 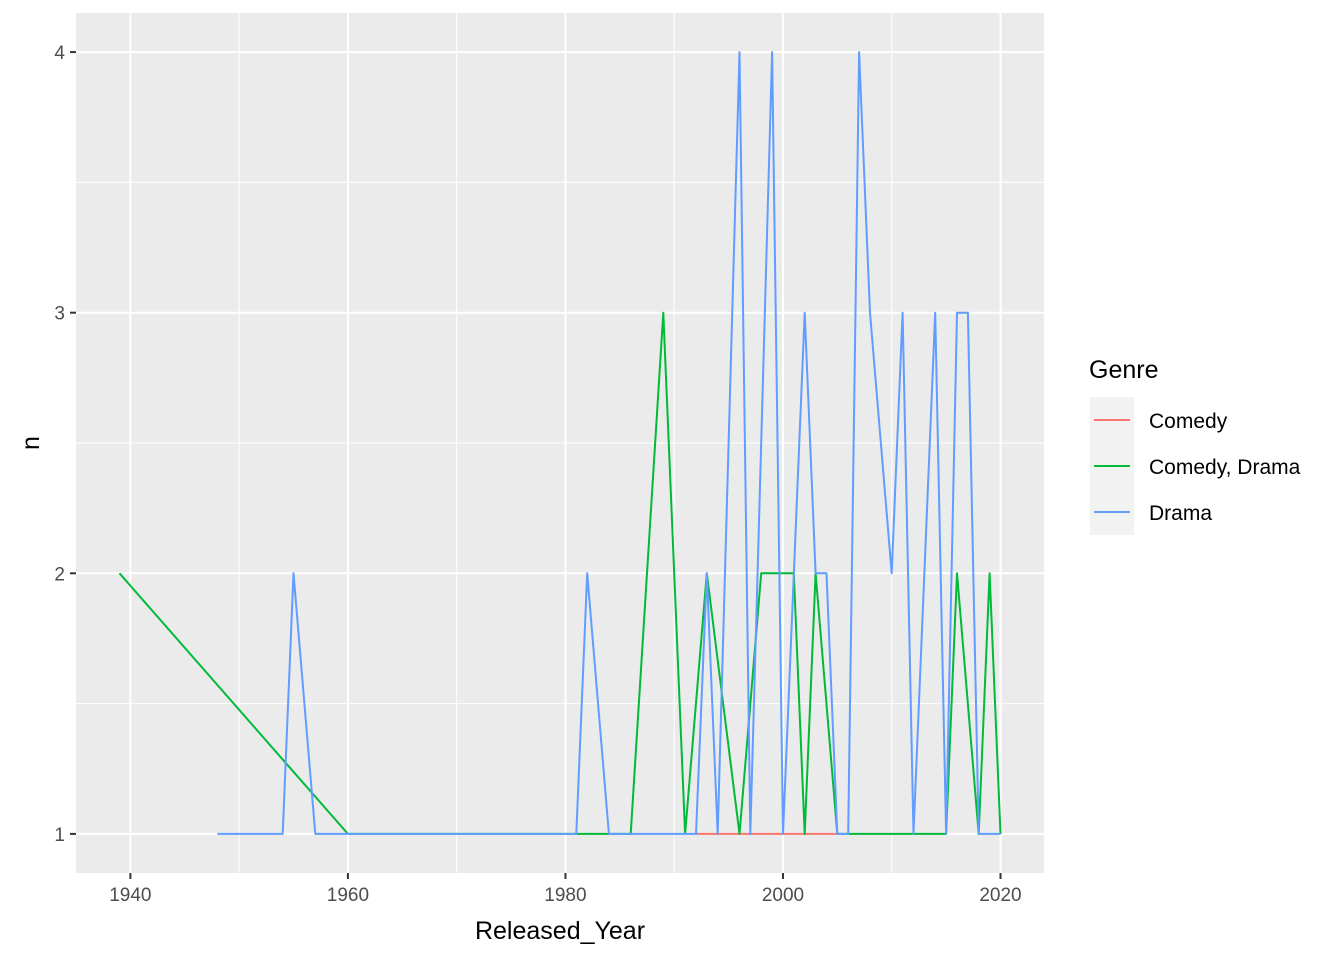 I want to click on x-axis-tick-labels: 1940 1960 1980 2000 2020, so click(x=565, y=895).